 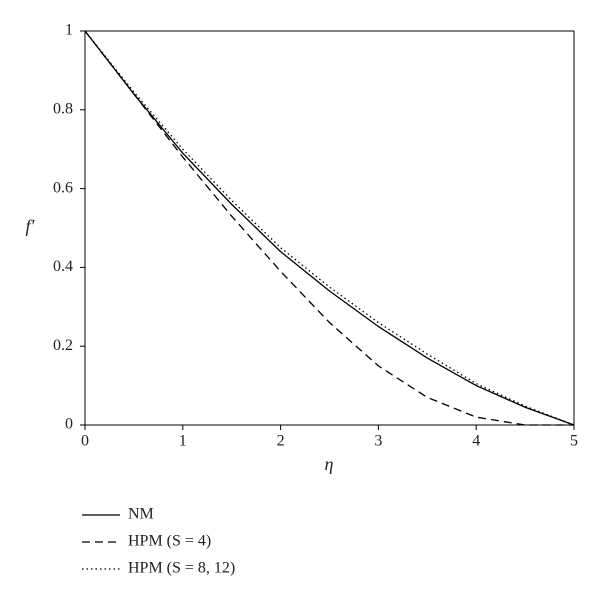 What do you see at coordinates (85, 441) in the screenshot?
I see `x-tick-label: 0` at bounding box center [85, 441].